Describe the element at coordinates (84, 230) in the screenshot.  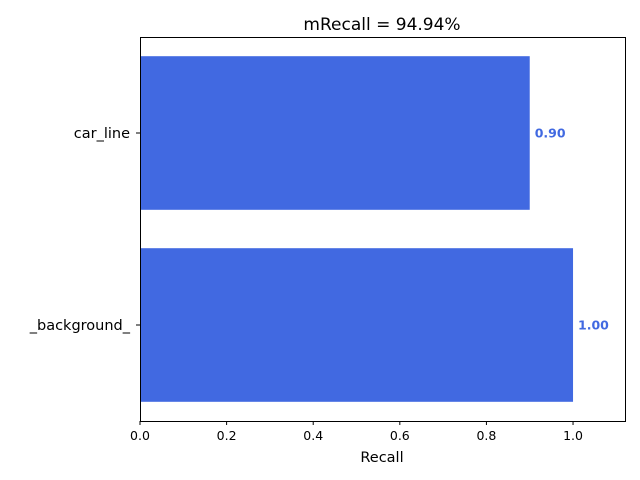
I see `y-axis-ticks: car_line _background_` at that location.